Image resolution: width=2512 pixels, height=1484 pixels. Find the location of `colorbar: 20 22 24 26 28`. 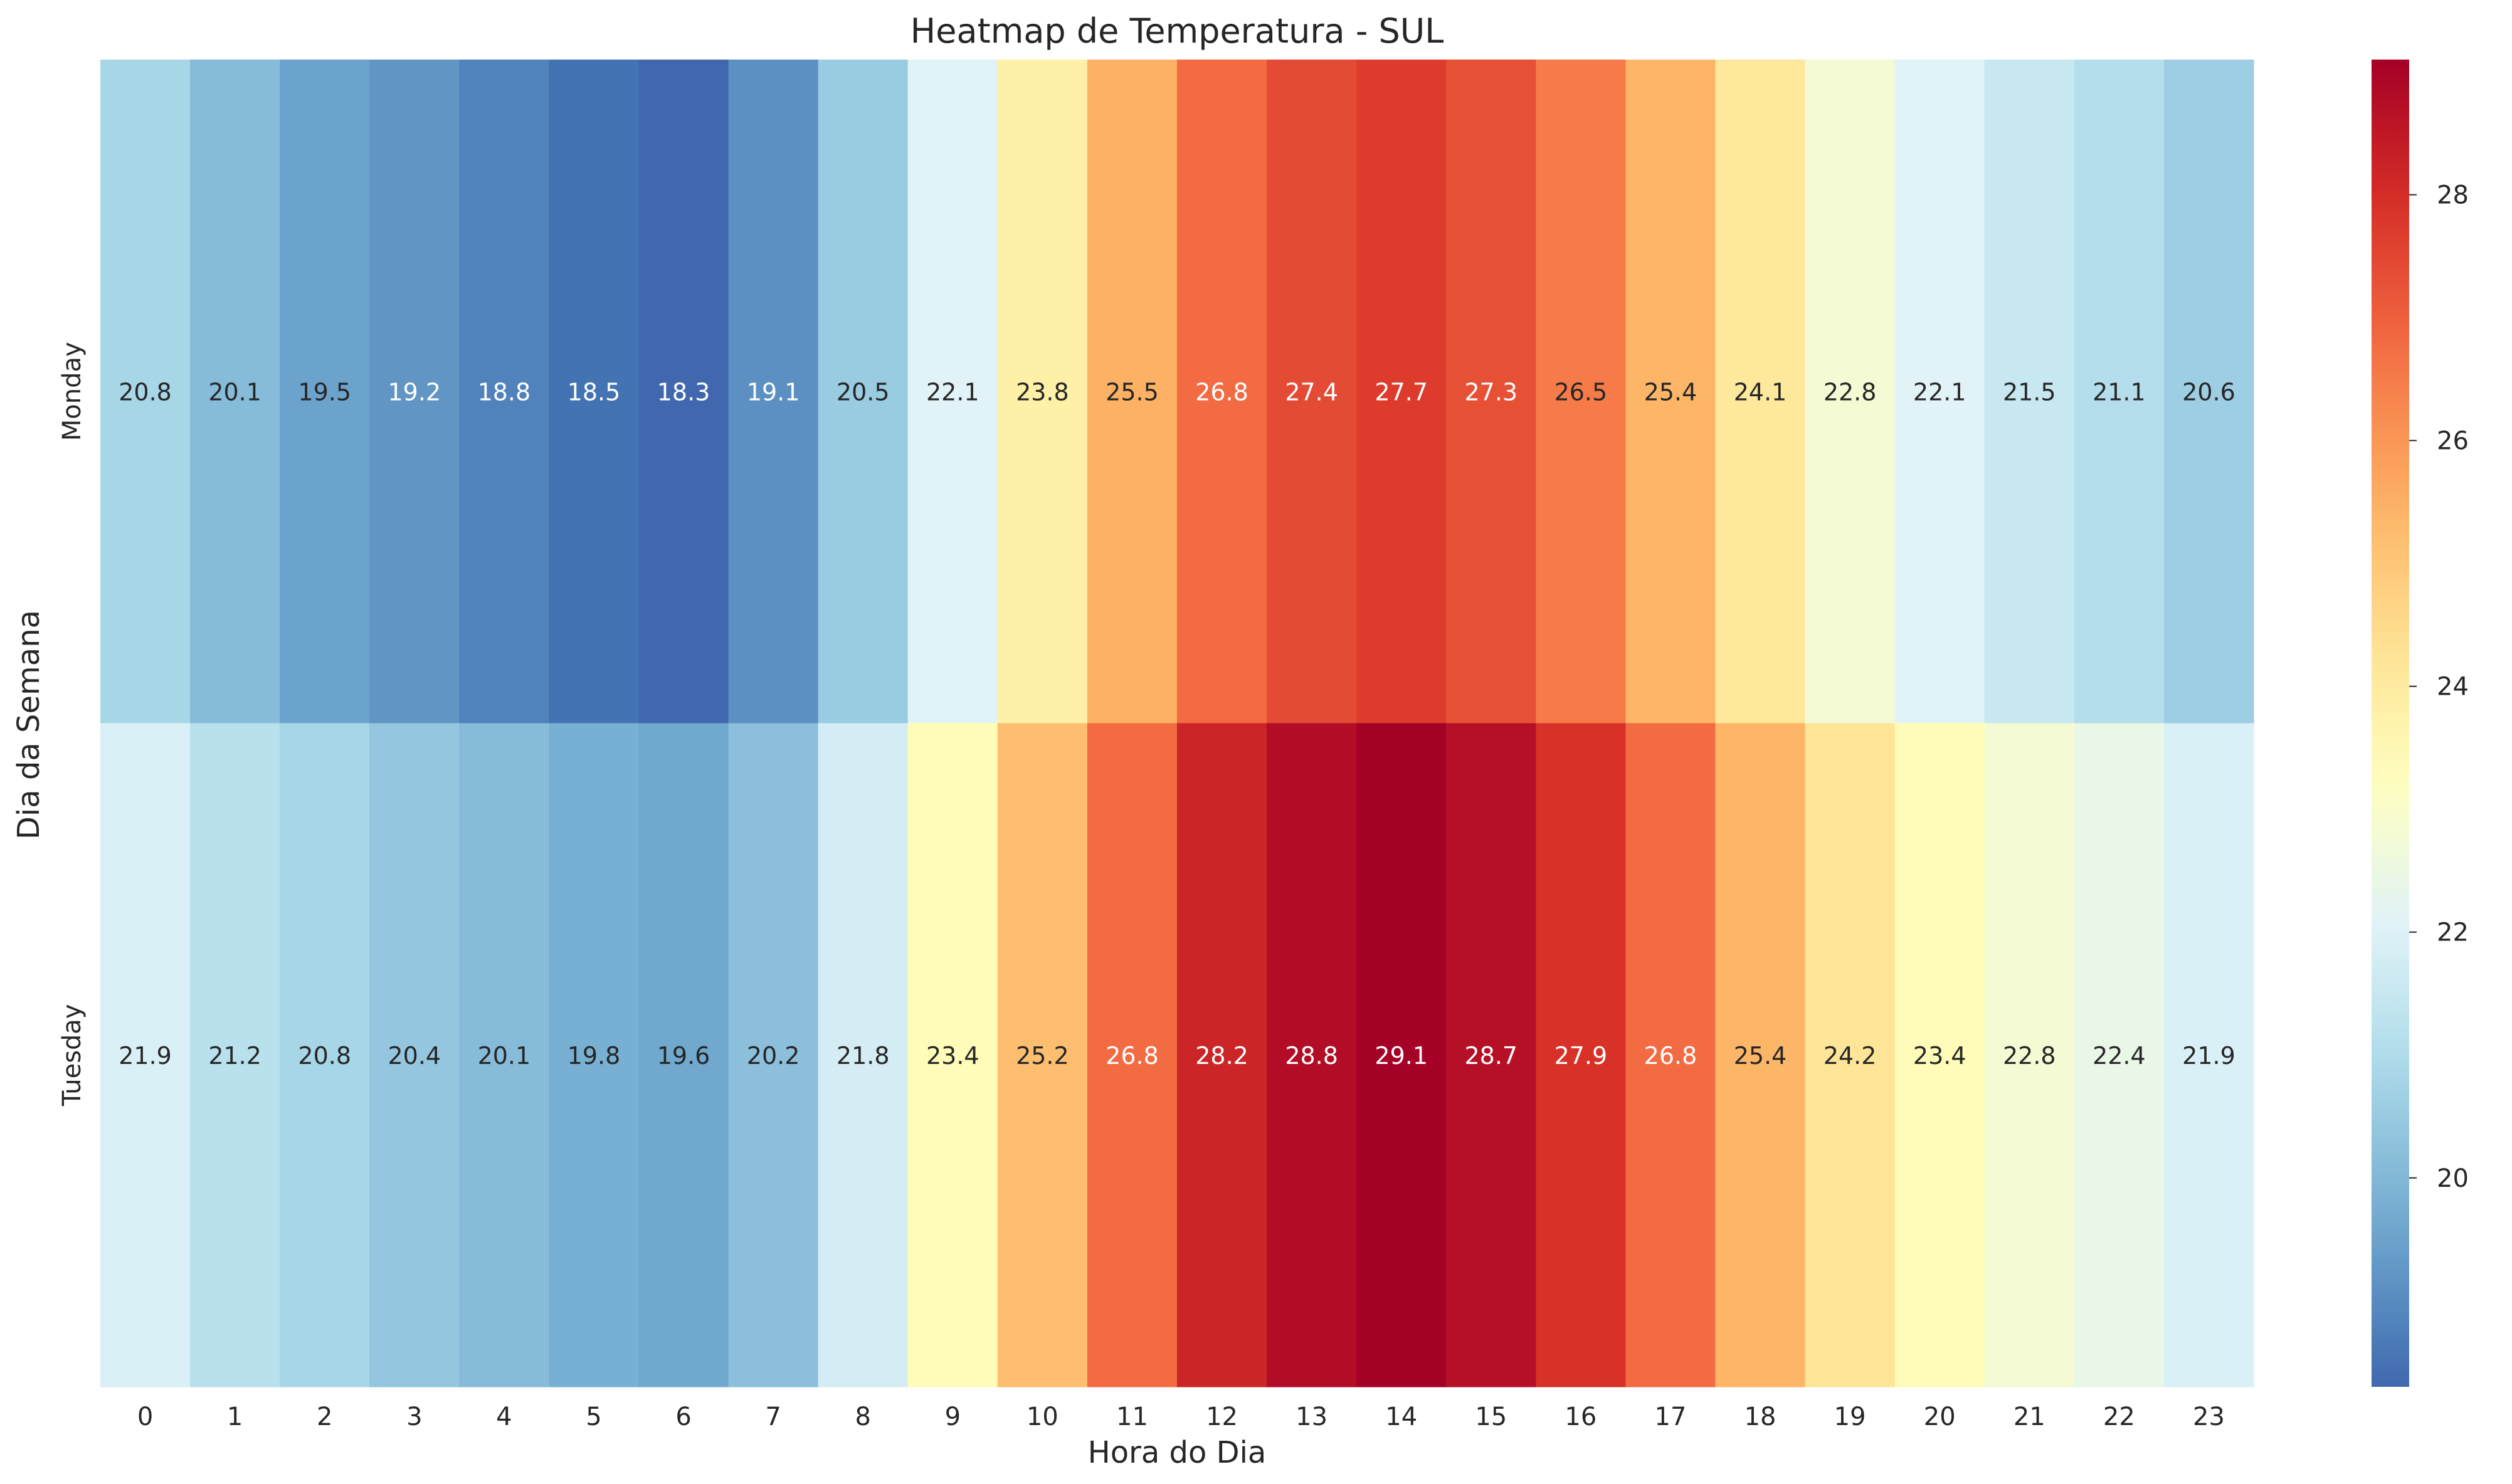

colorbar: 20 22 24 26 28 is located at coordinates (2420, 723).